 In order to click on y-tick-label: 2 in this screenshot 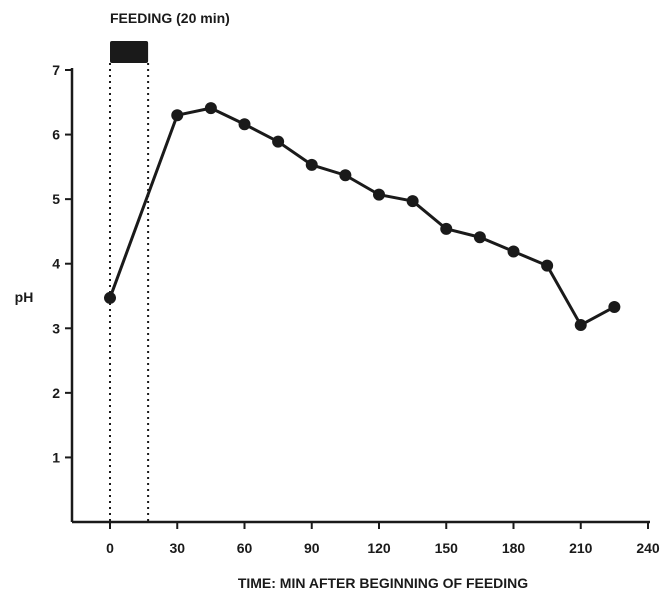, I will do `click(56, 393)`.